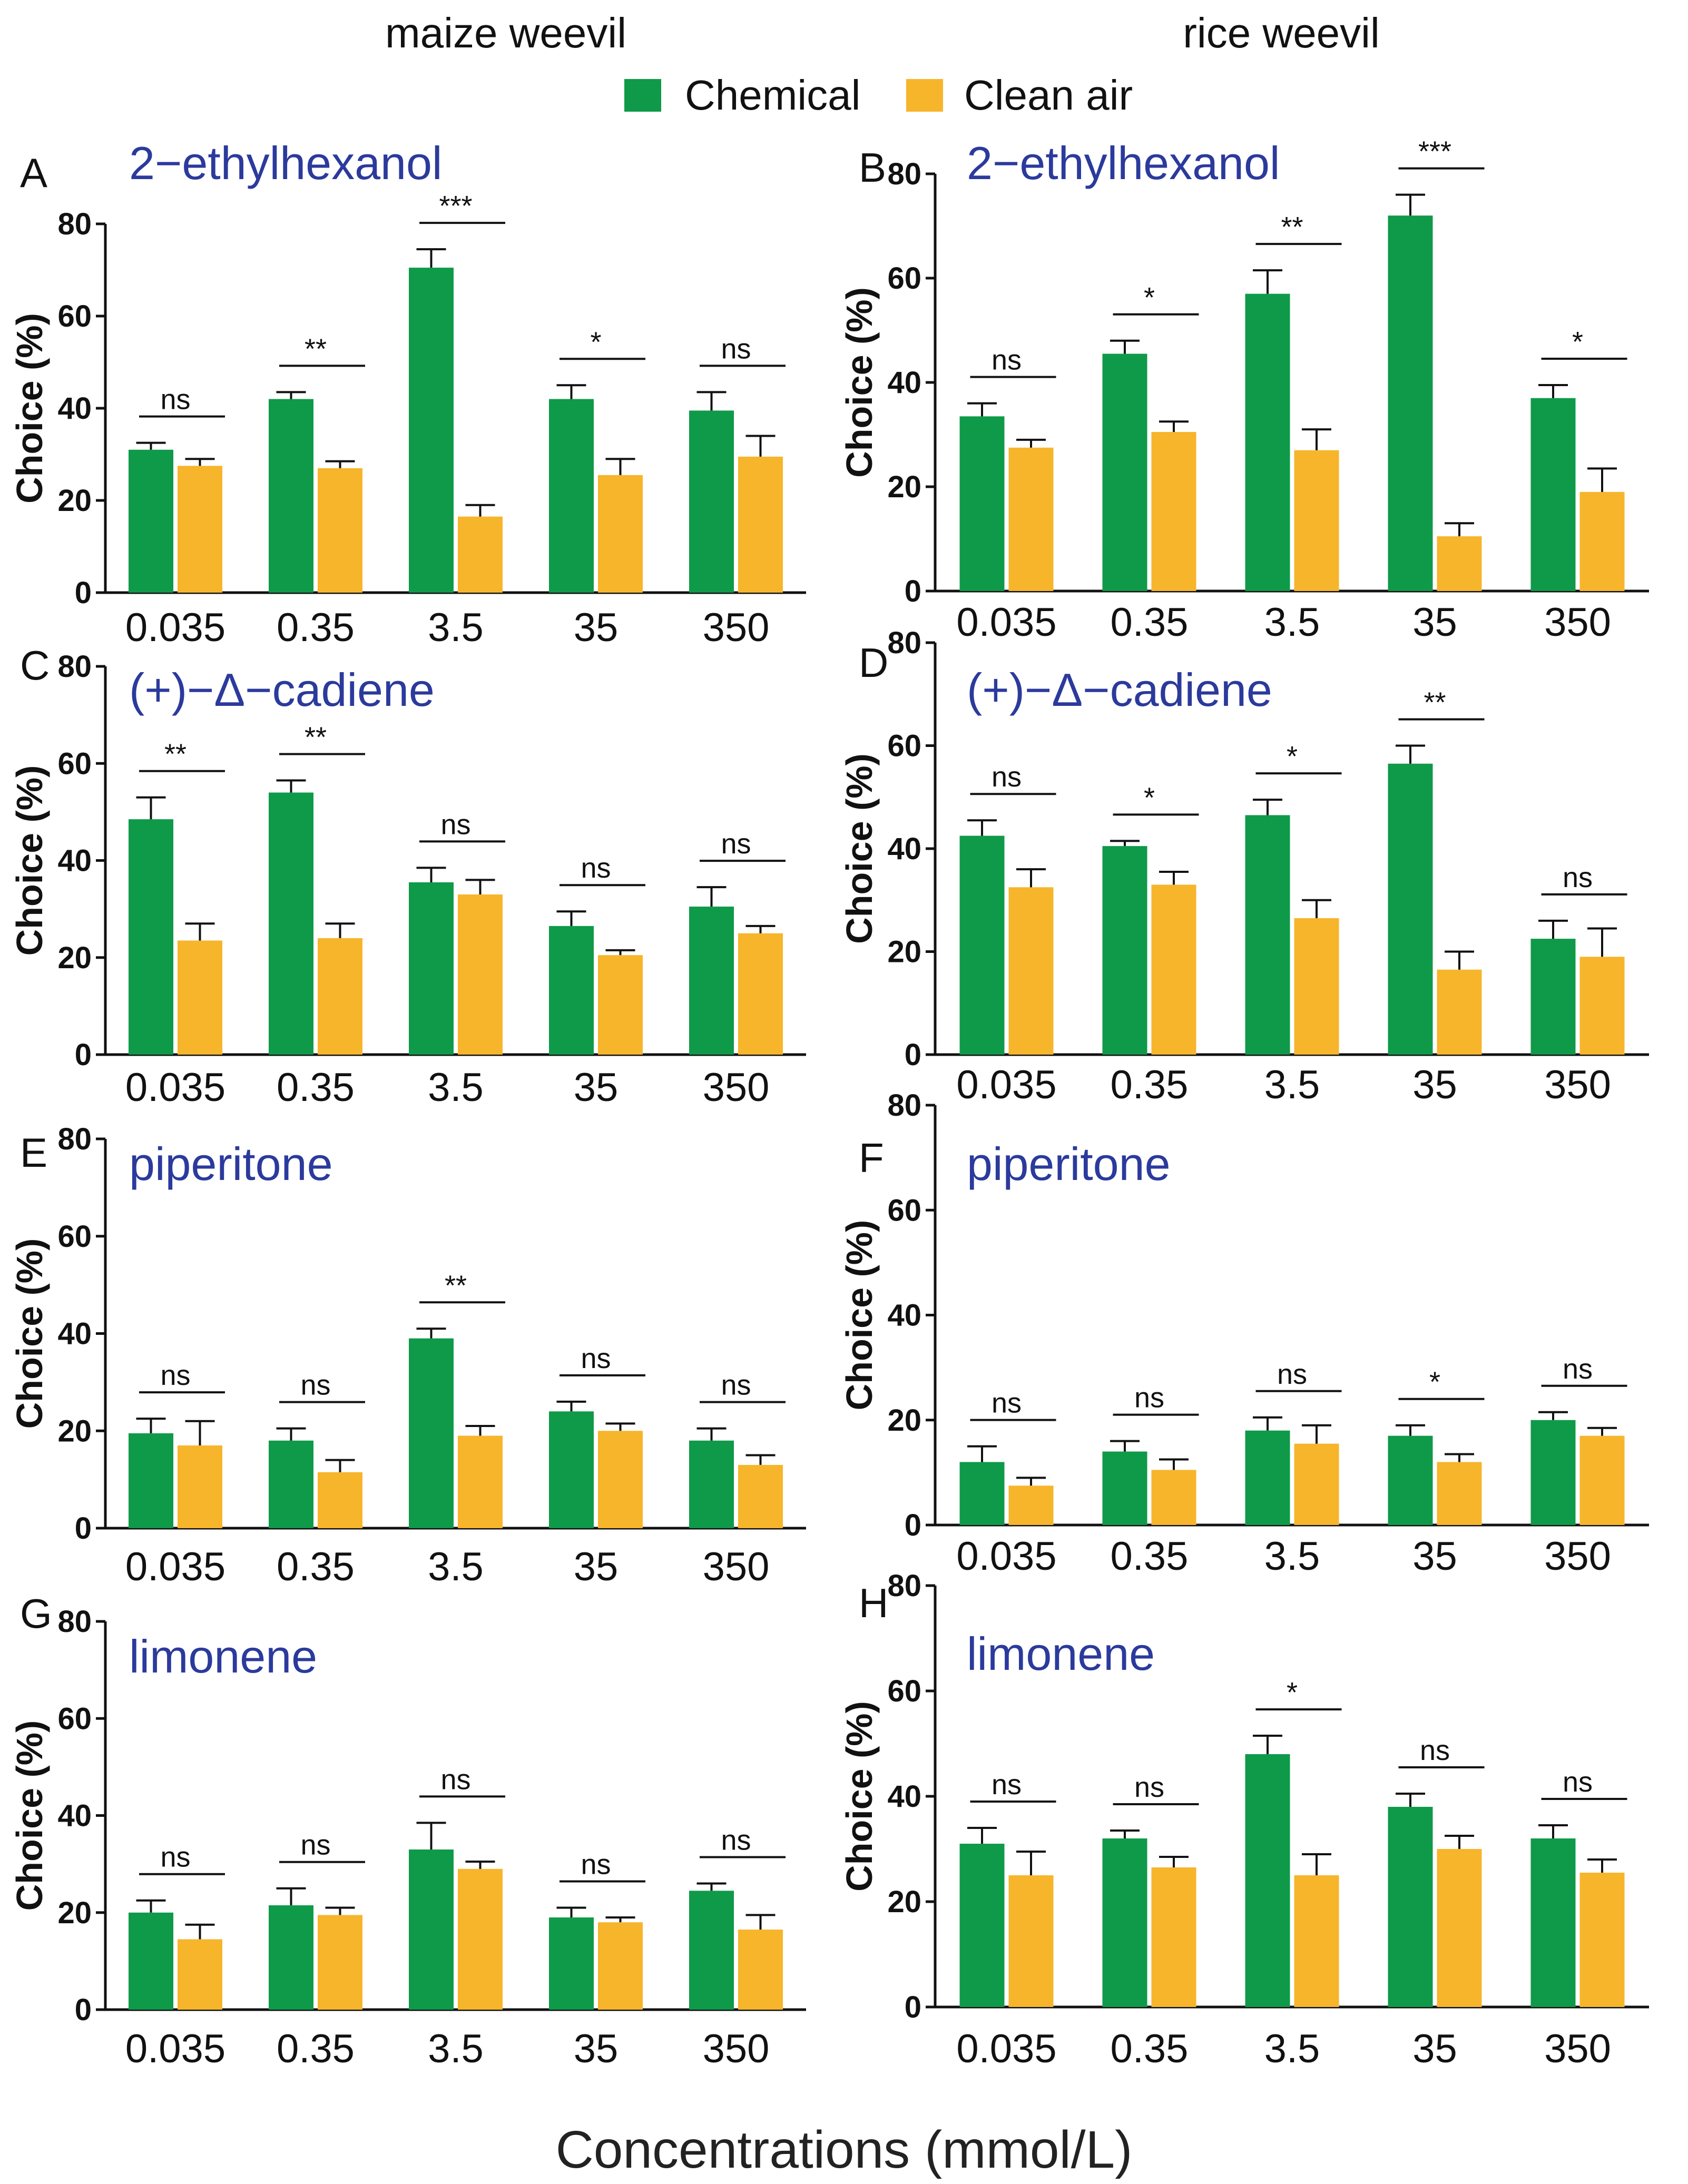 The image size is (1688, 2184). I want to click on y-tick-label-h: 60, so click(904, 1691).